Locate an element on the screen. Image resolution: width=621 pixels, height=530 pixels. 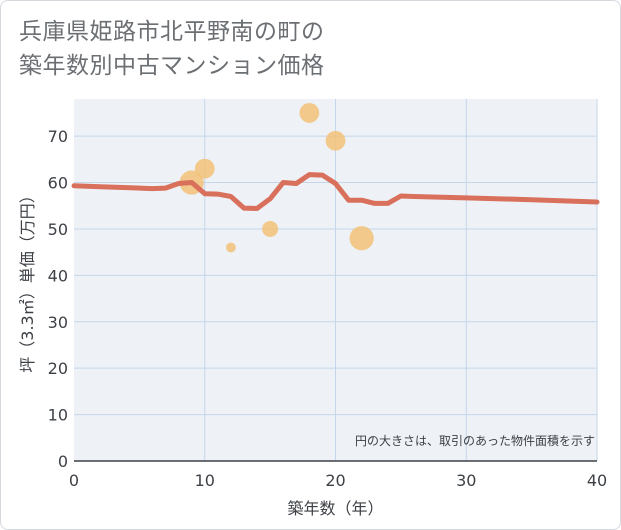
x-axis-label: 築年数（年） is located at coordinates (335, 508).